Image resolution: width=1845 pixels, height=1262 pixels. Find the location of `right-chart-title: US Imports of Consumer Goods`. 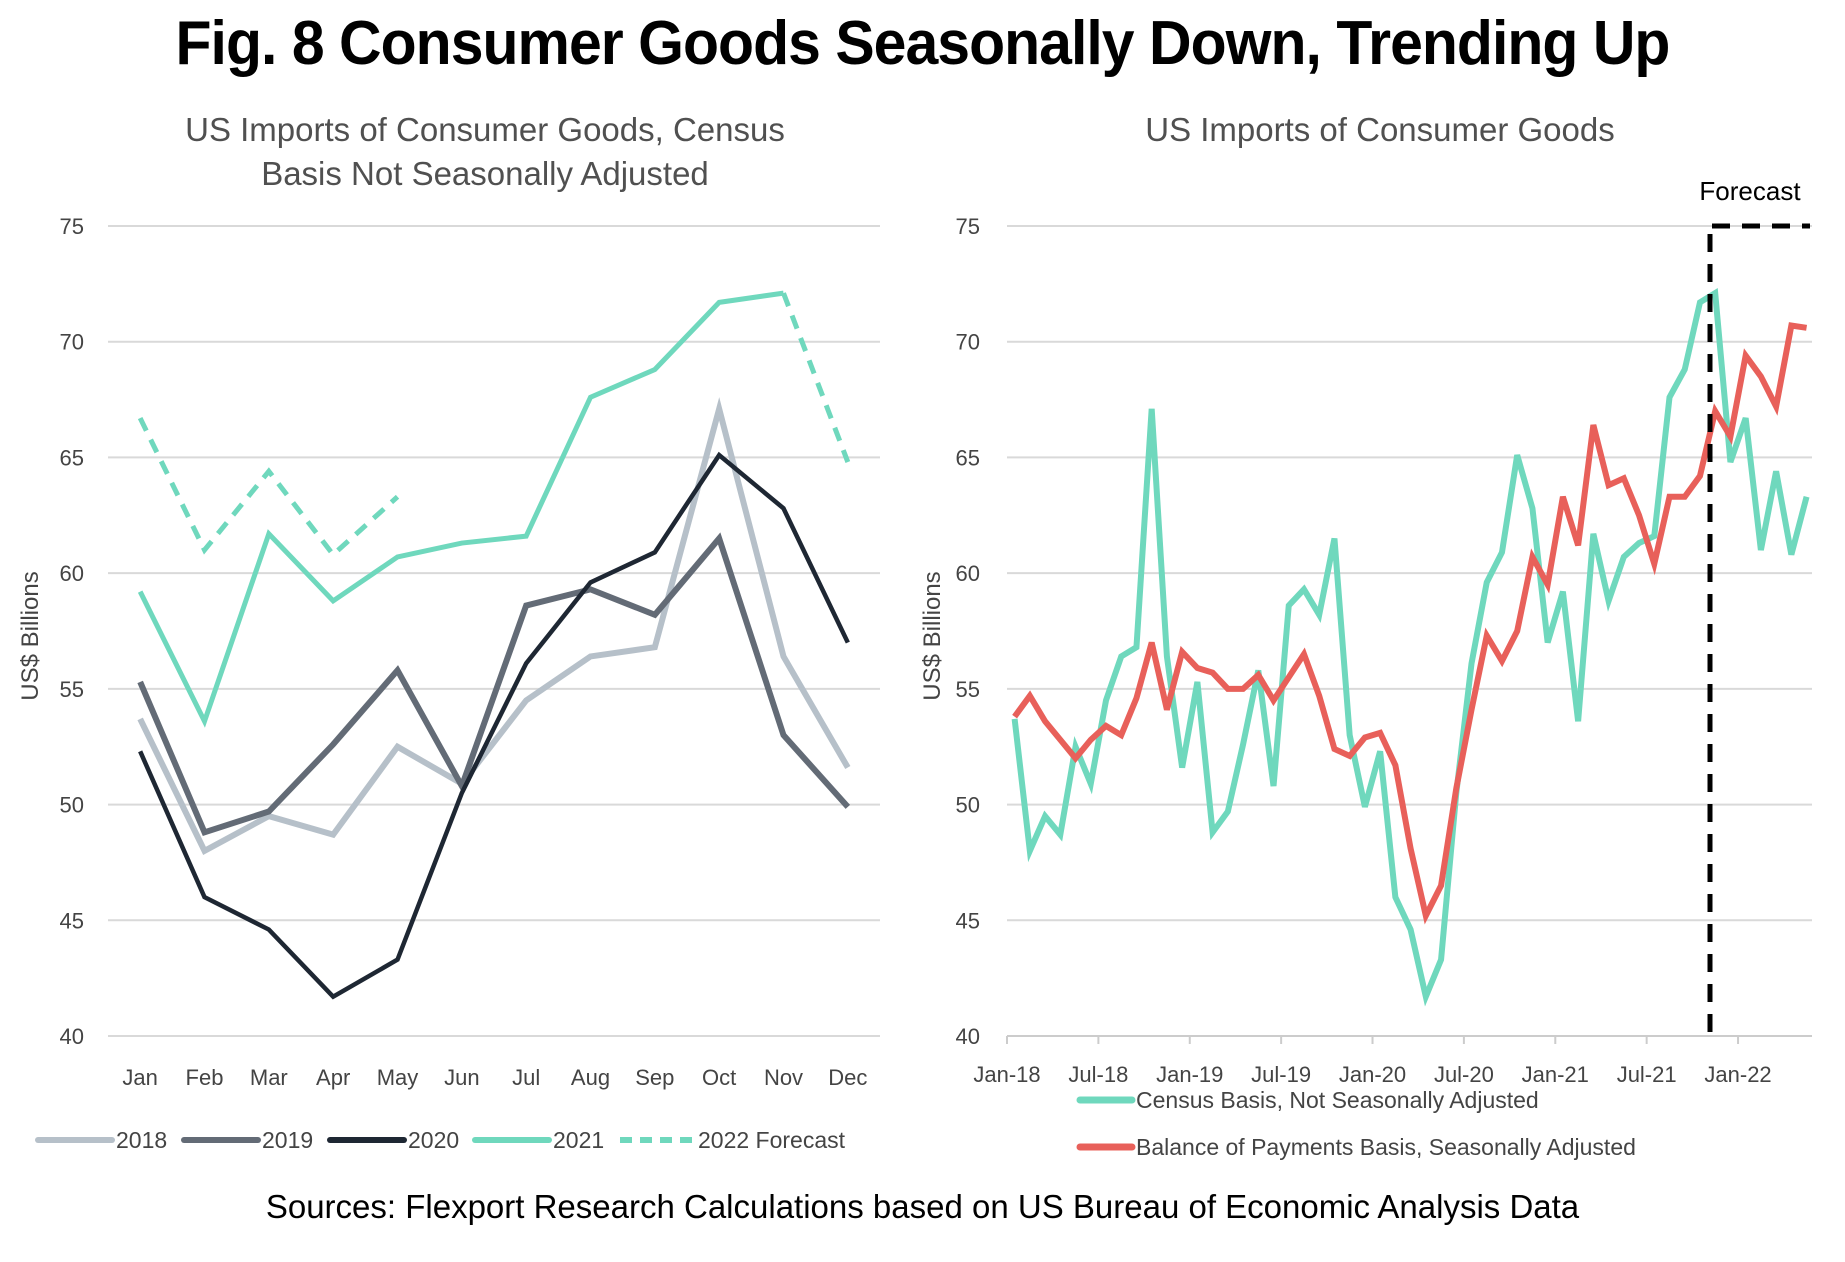

right-chart-title: US Imports of Consumer Goods is located at coordinates (1380, 129).